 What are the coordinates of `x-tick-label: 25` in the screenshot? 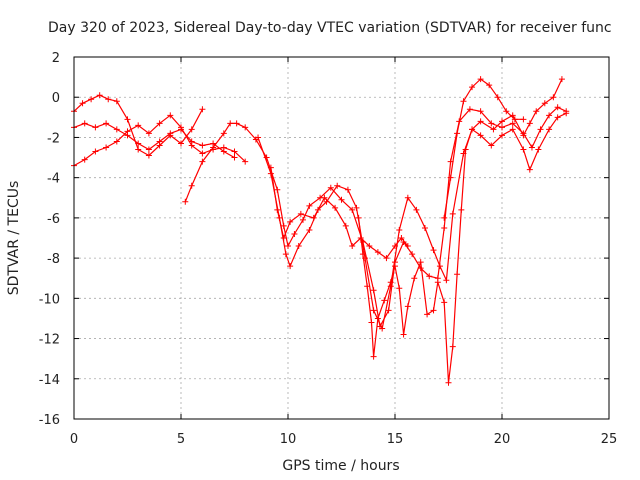 It's located at (609, 439).